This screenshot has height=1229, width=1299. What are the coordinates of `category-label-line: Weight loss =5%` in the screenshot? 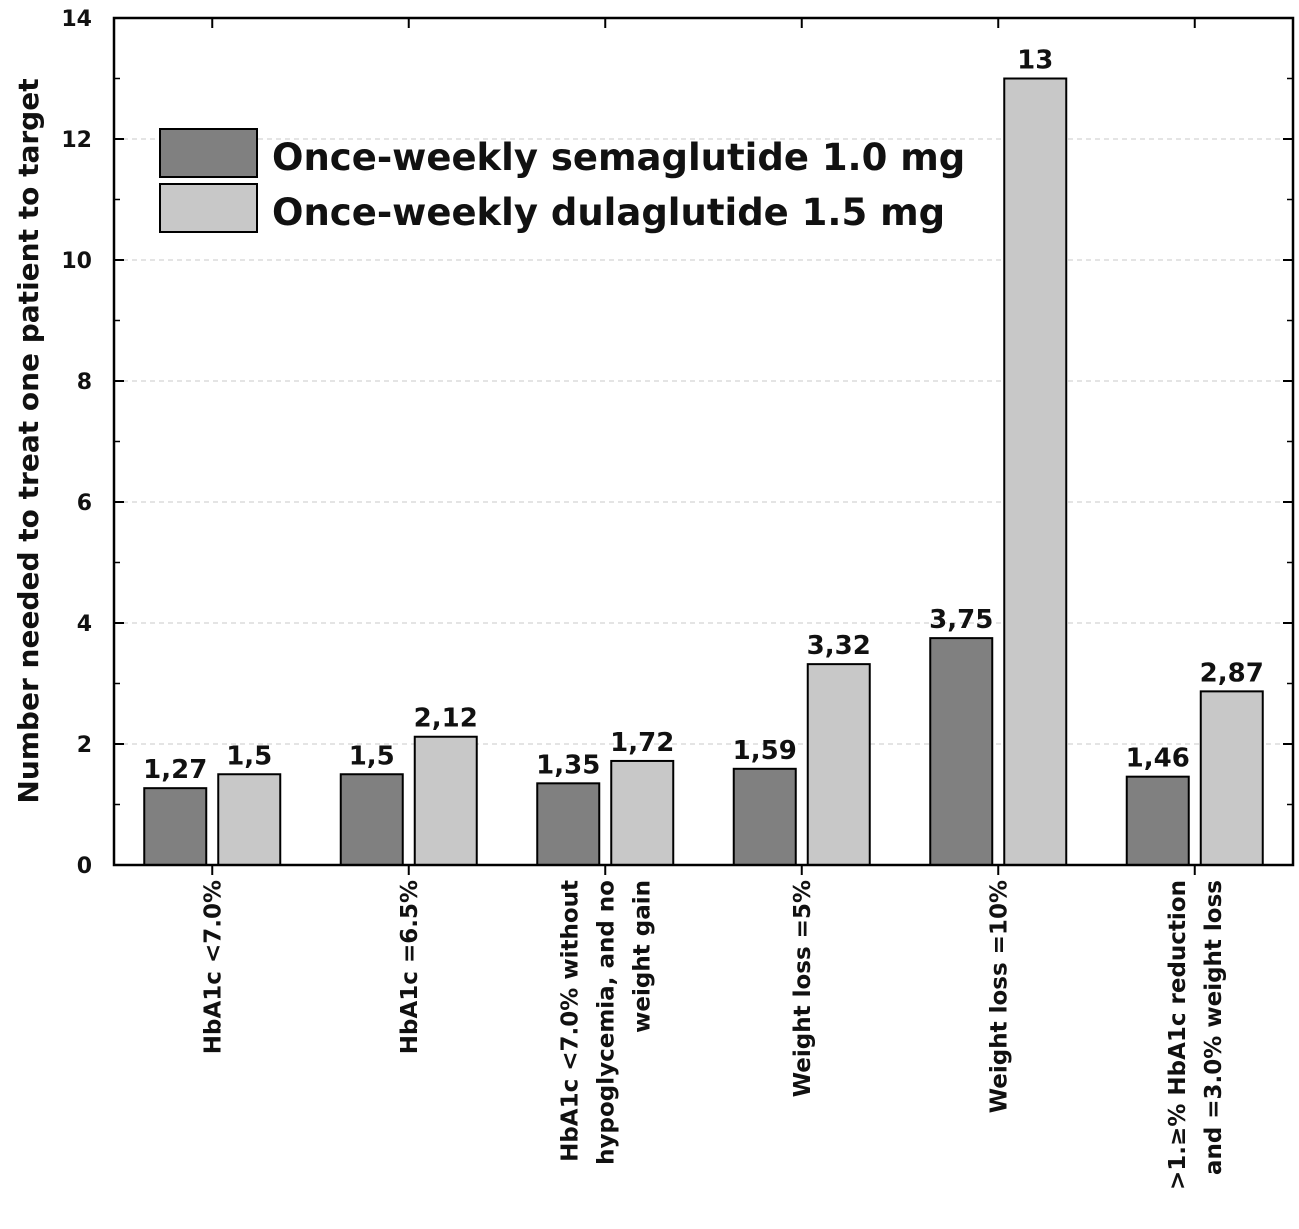 It's located at (803, 988).